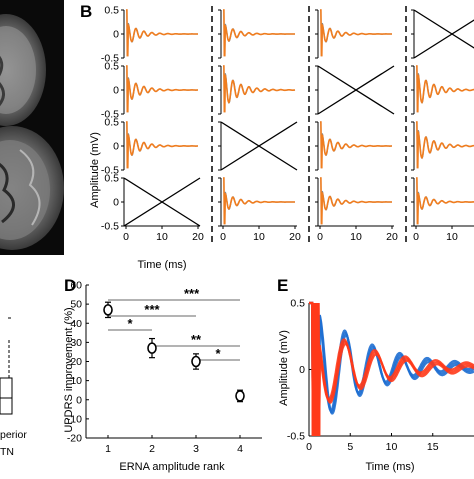  I want to click on panel-c-boxplot-remnant: perior TN, so click(13, 387).